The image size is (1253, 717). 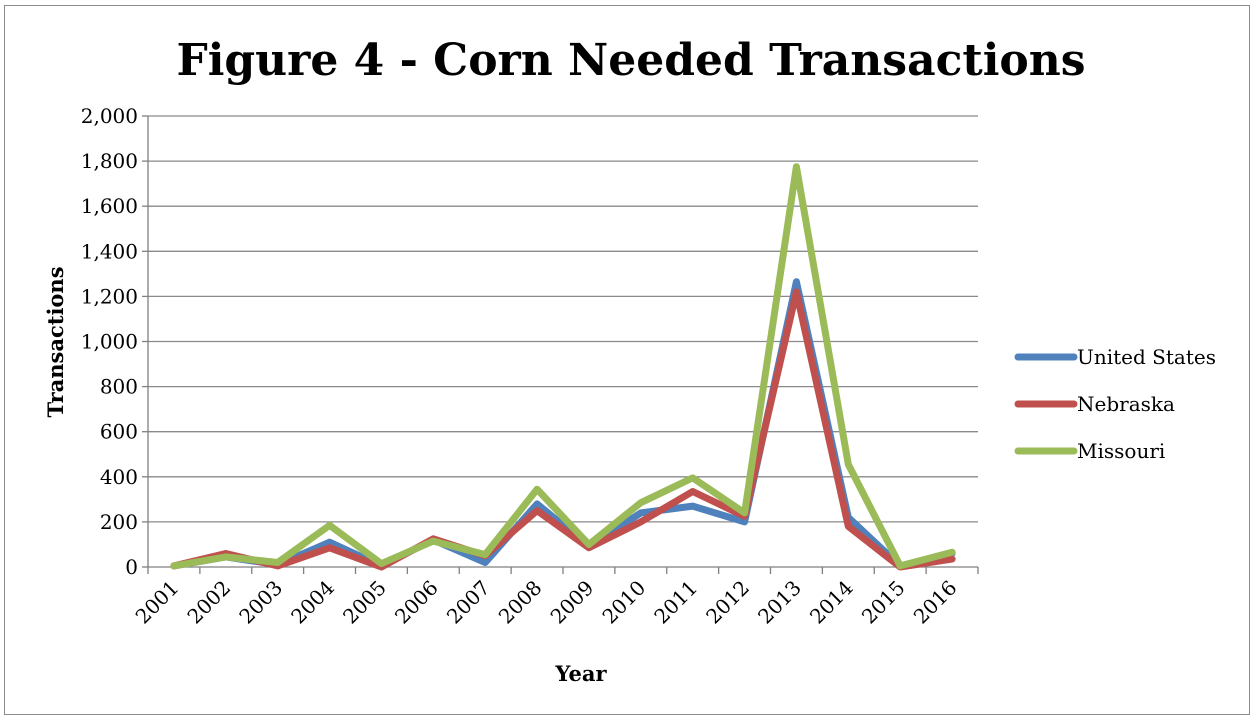 I want to click on x-tick-label: 2008, so click(x=520, y=602).